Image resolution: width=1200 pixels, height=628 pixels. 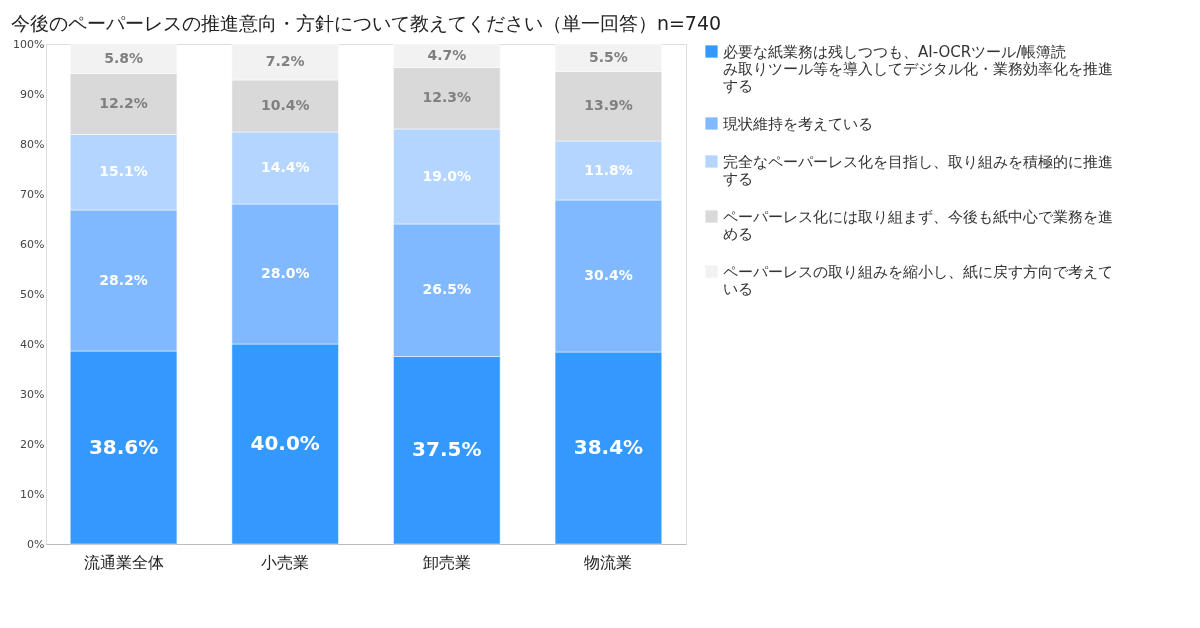 What do you see at coordinates (608, 105) in the screenshot?
I see `data-label: 13.9%` at bounding box center [608, 105].